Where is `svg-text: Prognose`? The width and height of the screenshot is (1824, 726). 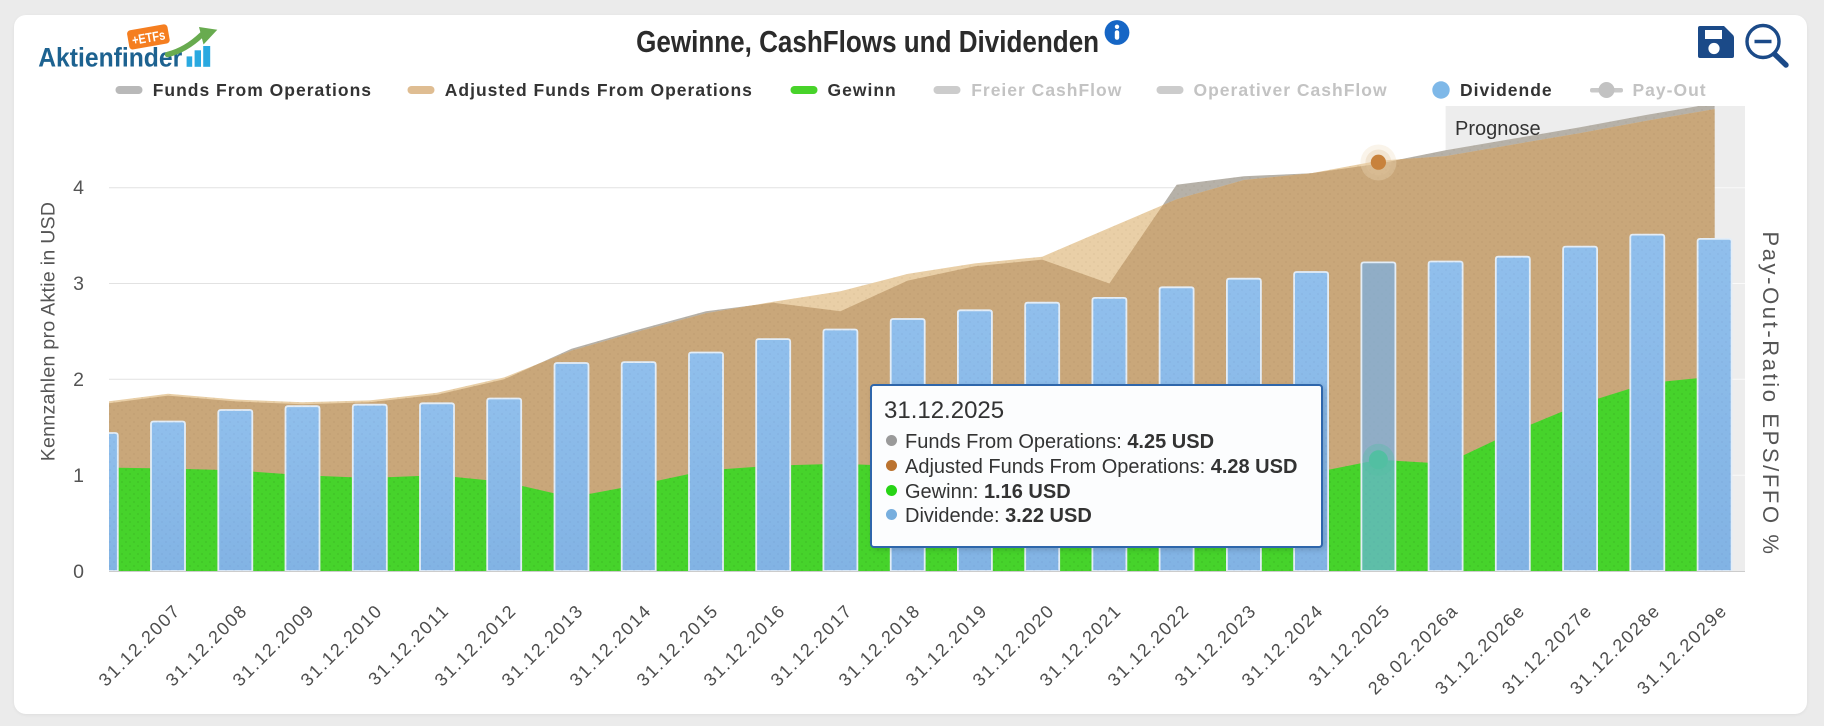
svg-text: Prognose is located at coordinates (1498, 129).